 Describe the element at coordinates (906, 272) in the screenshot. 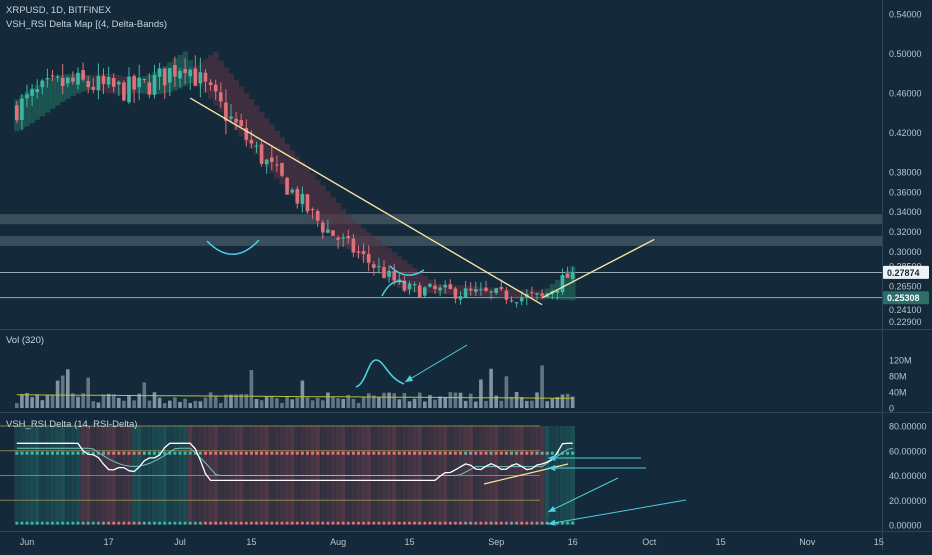

I see `price-marker-badge` at that location.